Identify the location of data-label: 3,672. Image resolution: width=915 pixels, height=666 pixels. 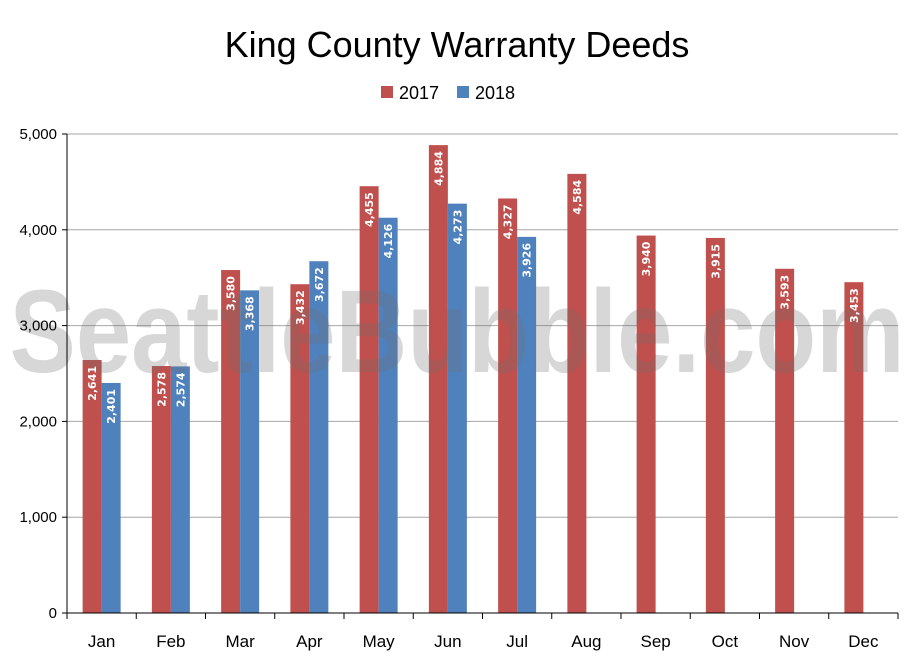
(319, 284).